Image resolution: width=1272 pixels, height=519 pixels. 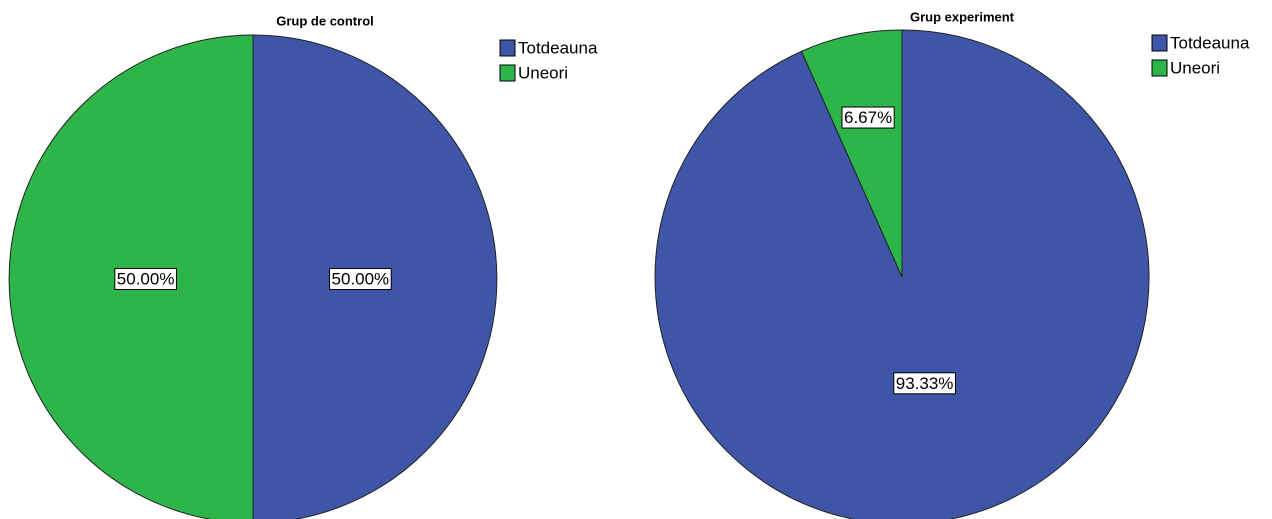 I want to click on chart-title: Grup experiment, so click(x=962, y=16).